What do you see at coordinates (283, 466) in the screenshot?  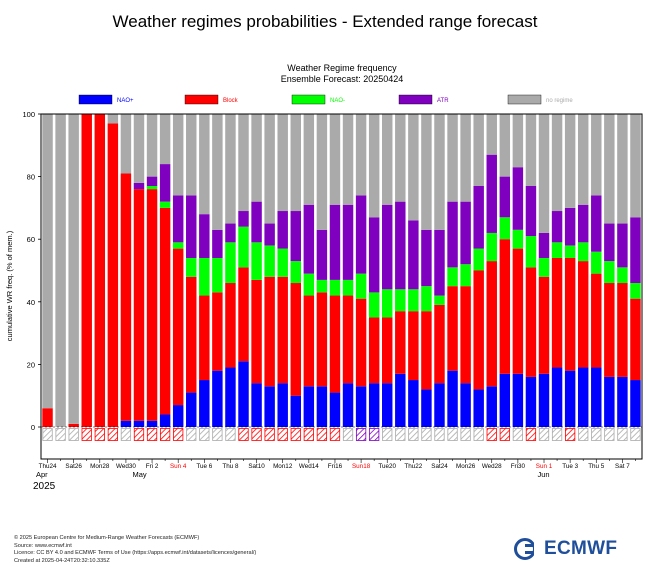 I see `x-tick-label-day-18: Mon12` at bounding box center [283, 466].